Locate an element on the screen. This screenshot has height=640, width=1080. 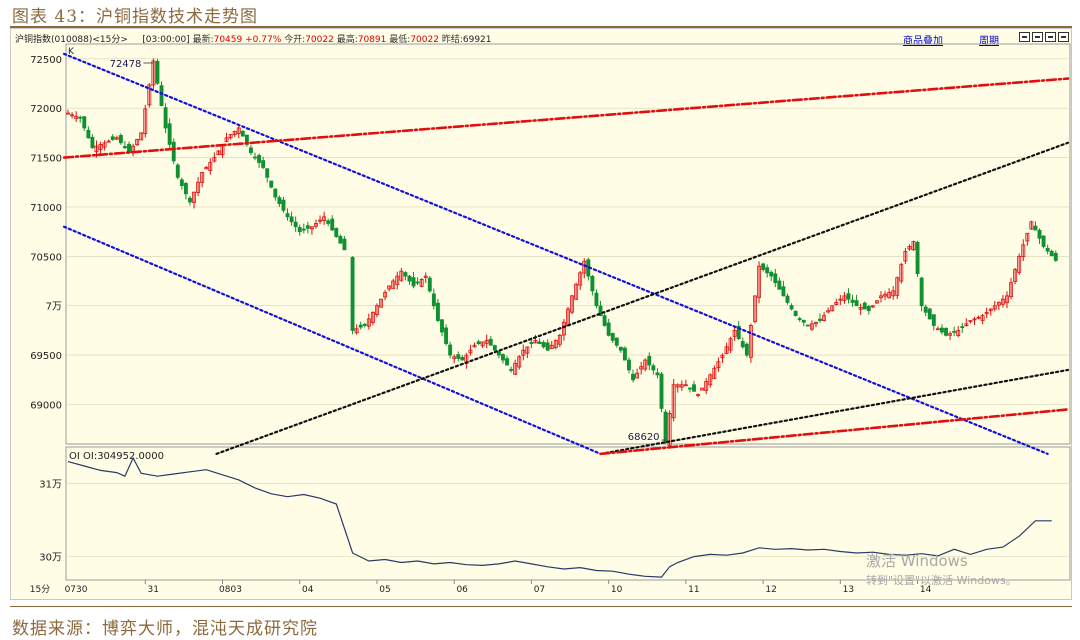
watermark-activate-windows: 激活 Windows is located at coordinates (917, 561).